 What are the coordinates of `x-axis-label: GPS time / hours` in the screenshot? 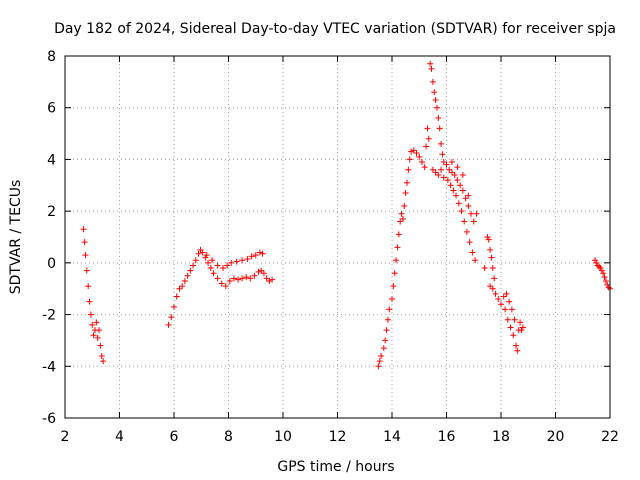 It's located at (335, 467).